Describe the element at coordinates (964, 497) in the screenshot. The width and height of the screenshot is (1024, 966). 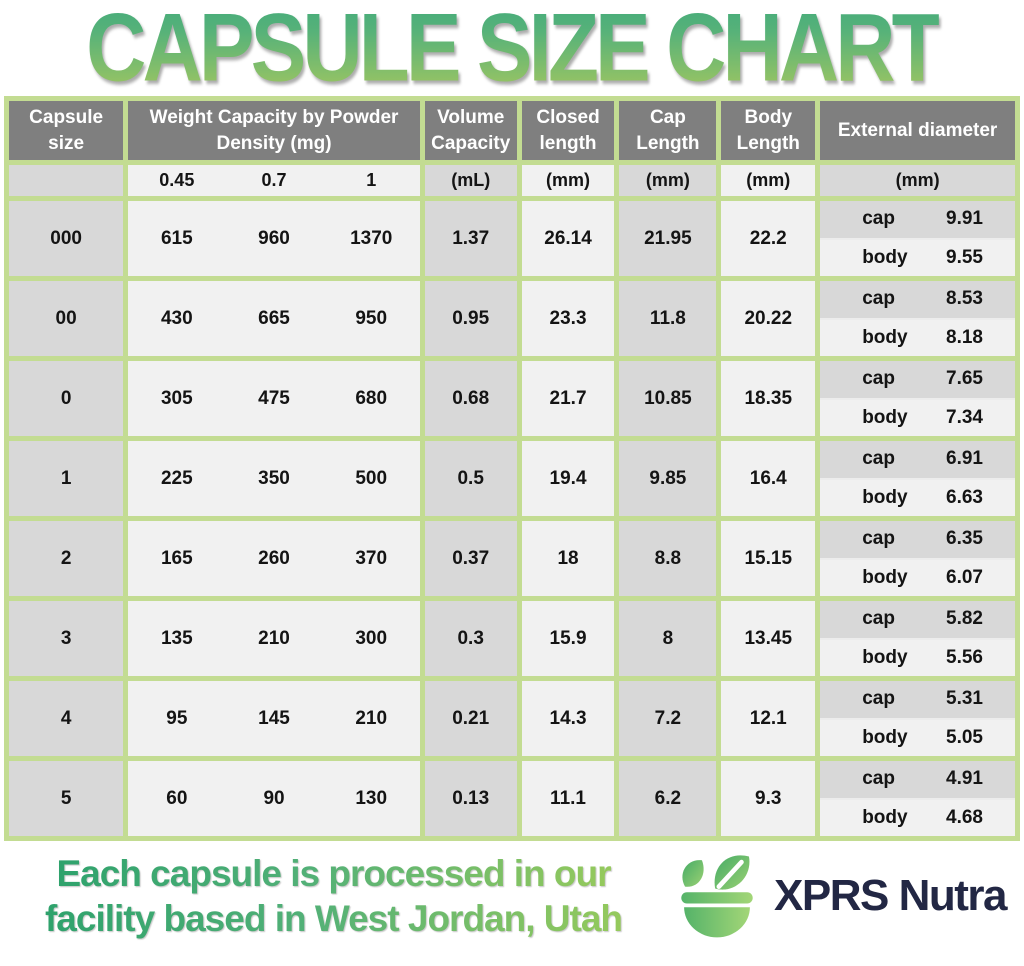
I see `body-diameter-value: 6.63` at that location.